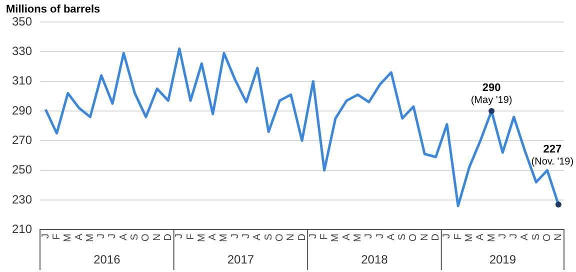 The height and width of the screenshot is (272, 576). I want to click on text: 2018, so click(374, 259).